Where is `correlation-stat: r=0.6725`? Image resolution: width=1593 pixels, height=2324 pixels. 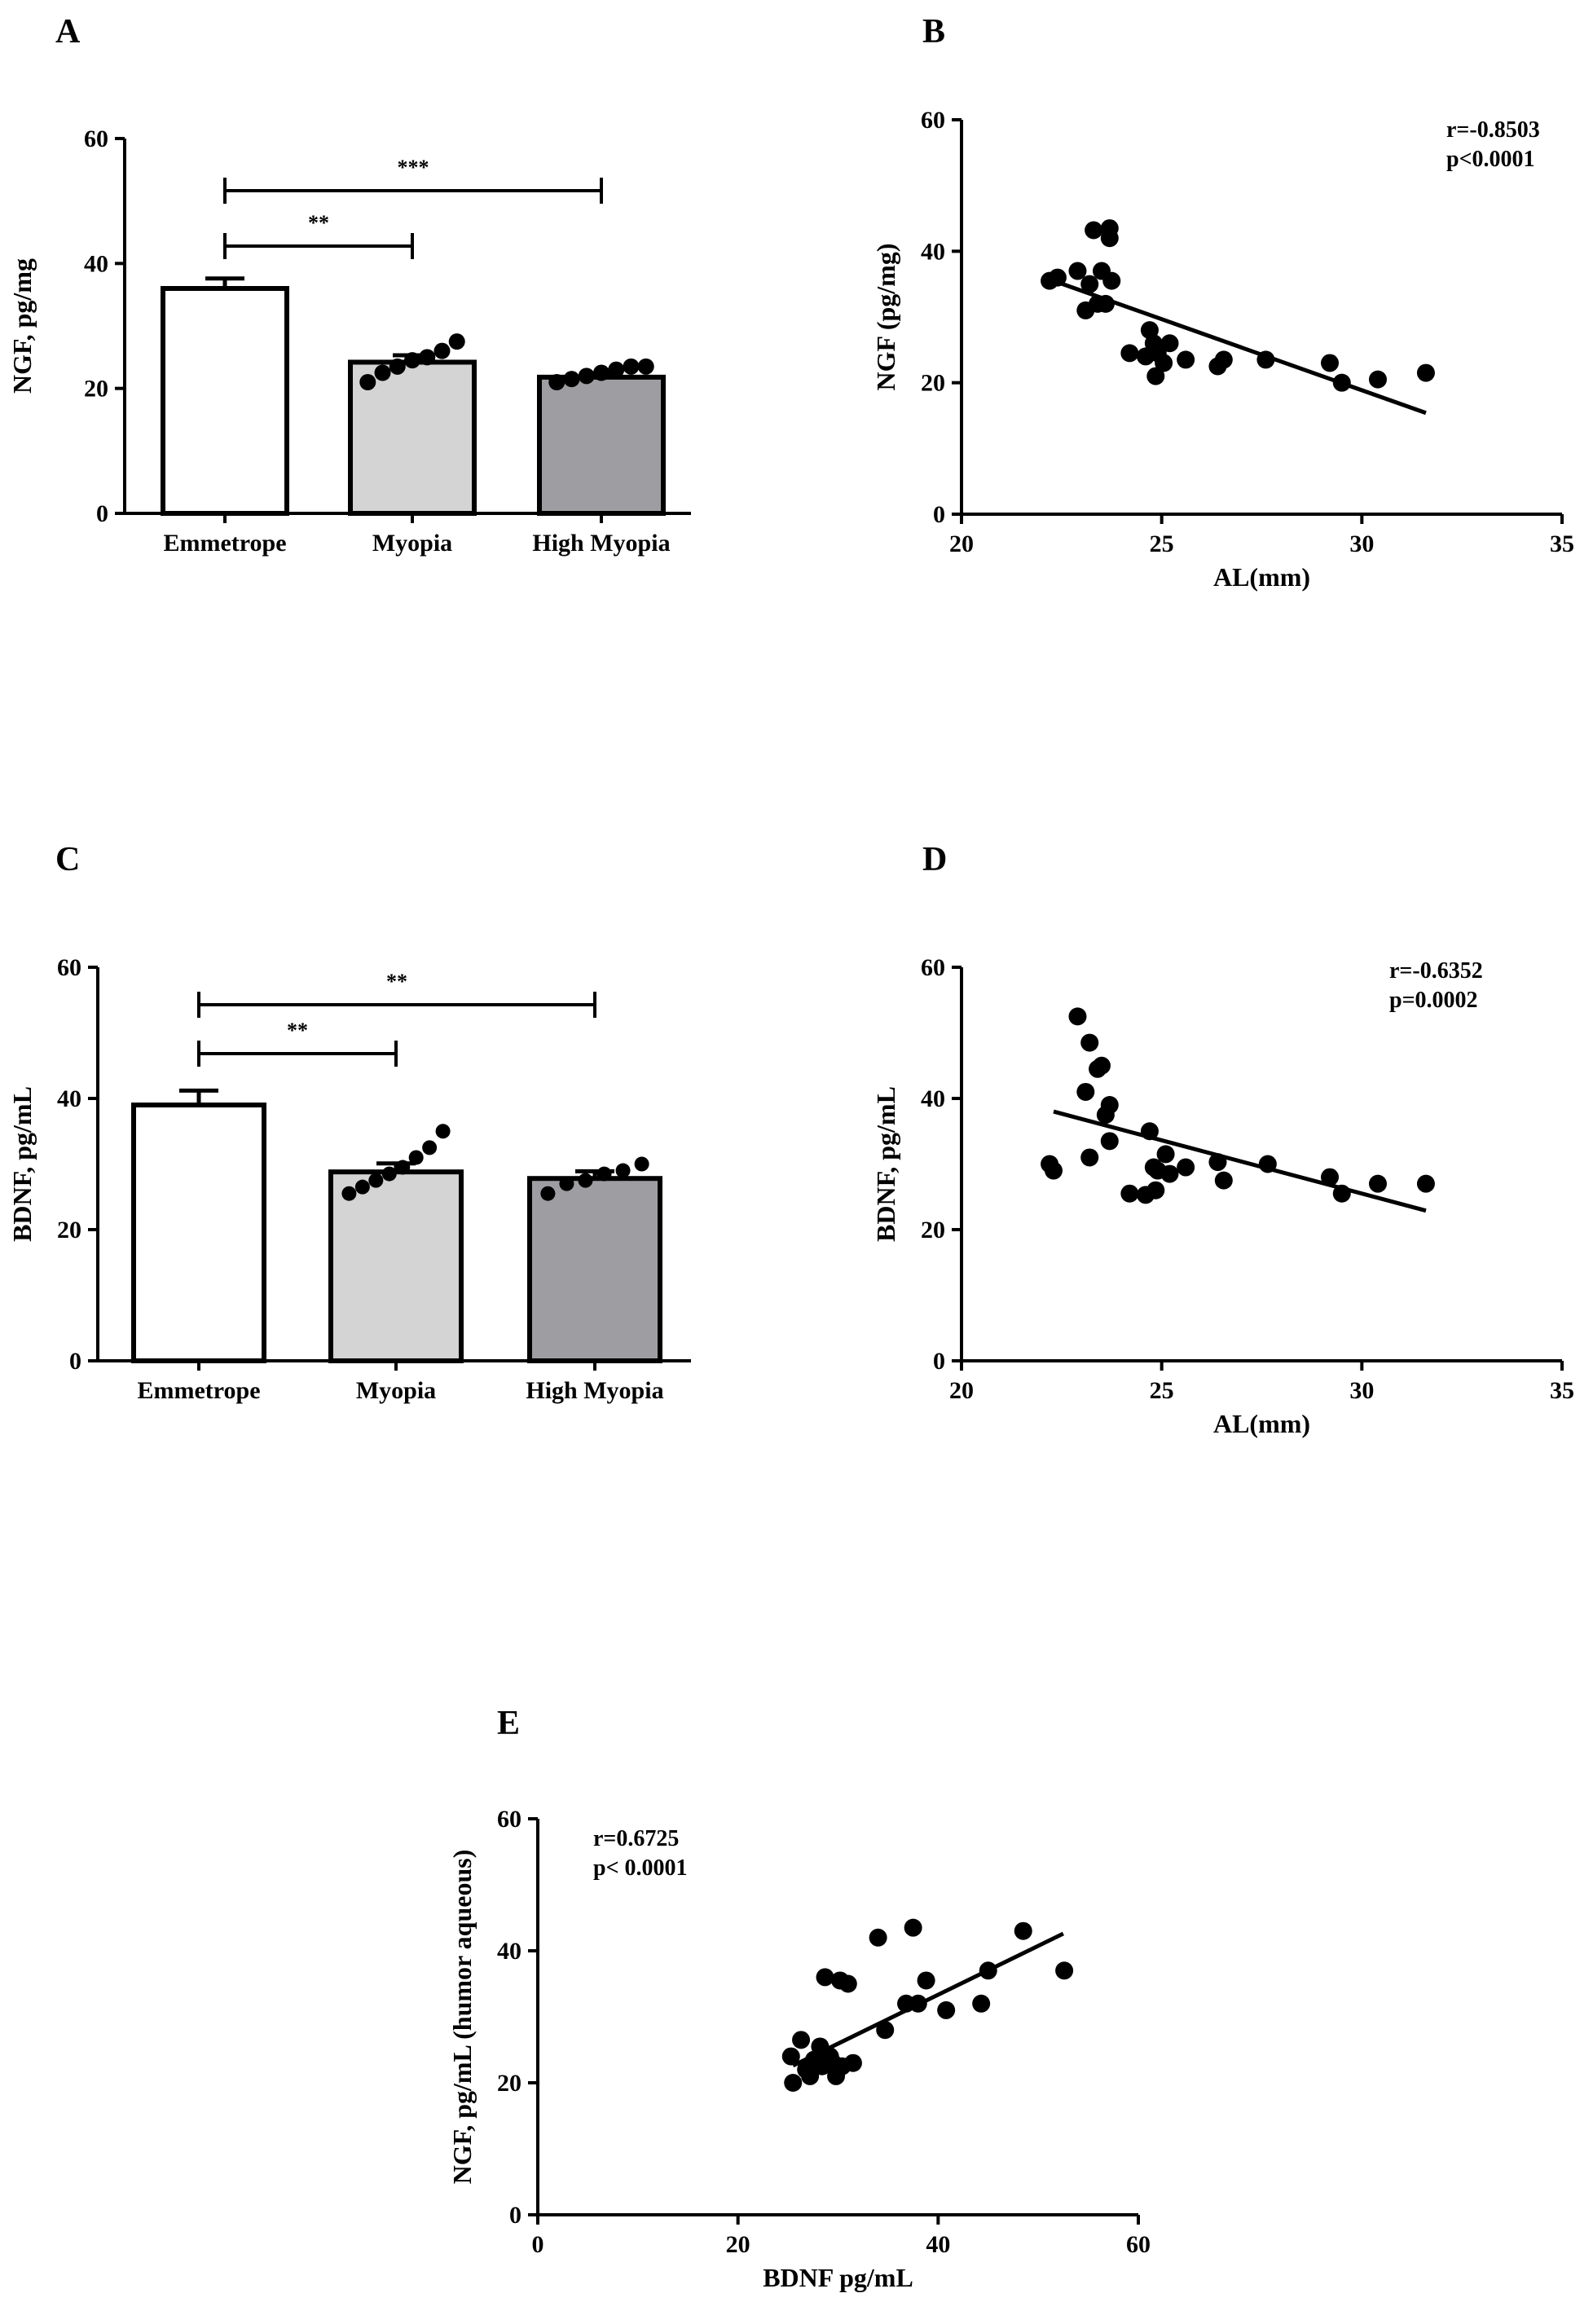 correlation-stat: r=0.6725 is located at coordinates (636, 1838).